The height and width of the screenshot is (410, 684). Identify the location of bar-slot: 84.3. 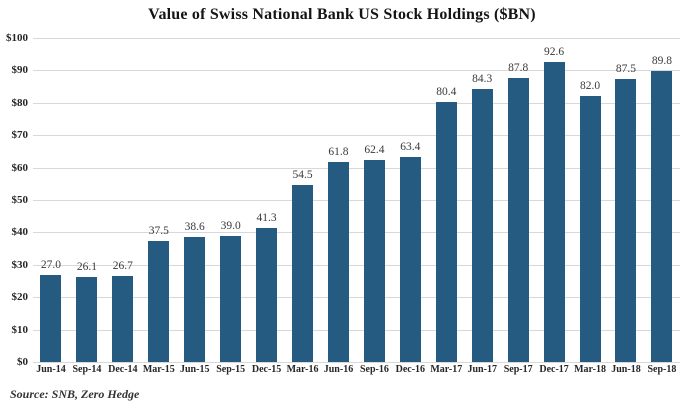
(482, 200).